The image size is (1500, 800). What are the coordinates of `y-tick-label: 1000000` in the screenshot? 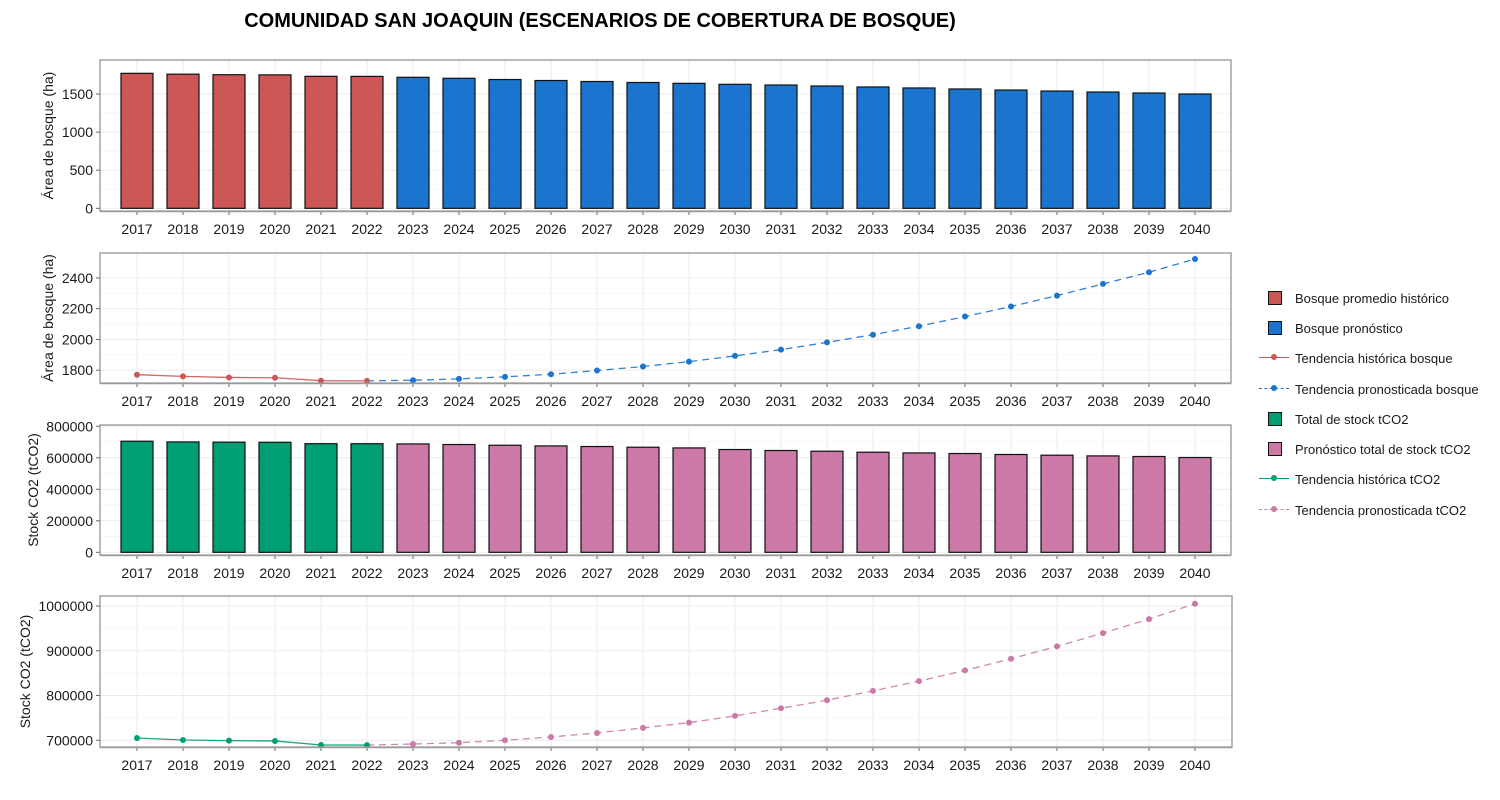 It's located at (65, 606).